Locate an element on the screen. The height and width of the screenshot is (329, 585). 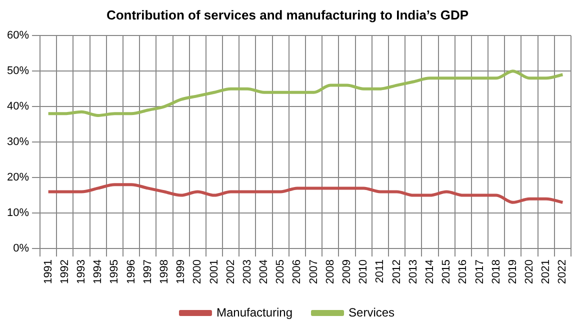
chart-title: Contribution of services and manufacturing to India’s GDP is located at coordinates (287, 14).